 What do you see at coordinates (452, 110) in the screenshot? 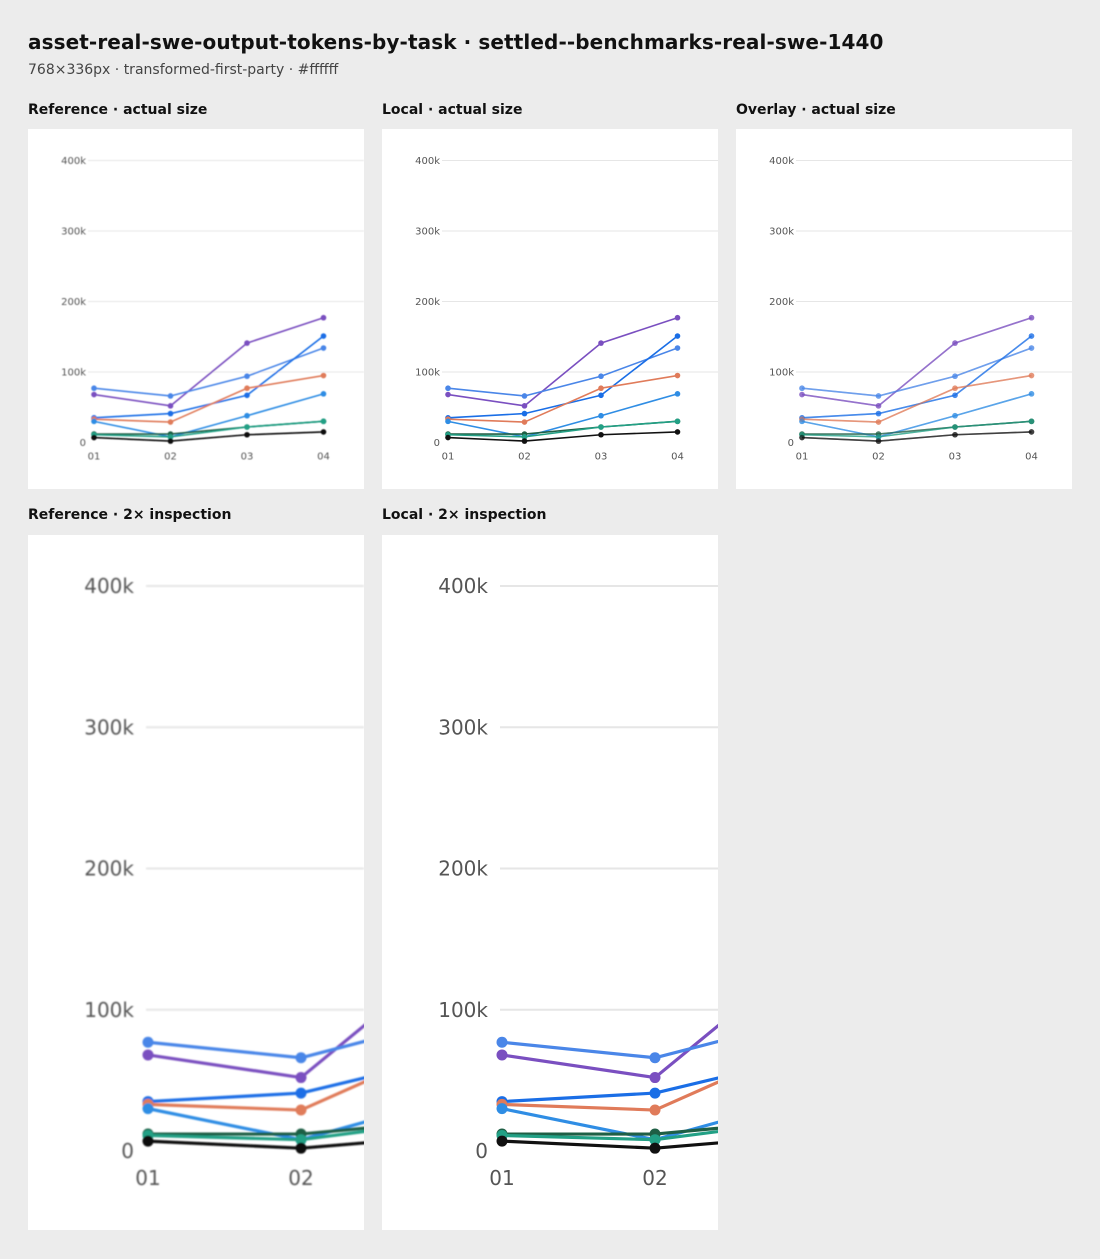
I see `local-actual-label: Local · actual size` at bounding box center [452, 110].